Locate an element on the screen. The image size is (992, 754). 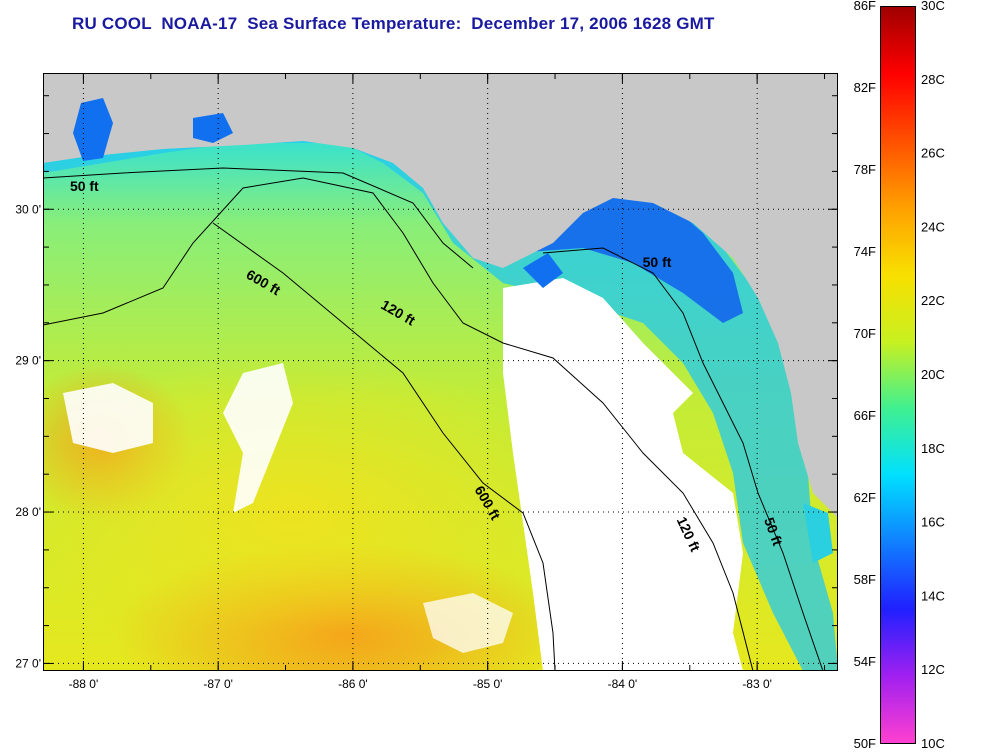
colorbar-c-label: 10C is located at coordinates (933, 743).